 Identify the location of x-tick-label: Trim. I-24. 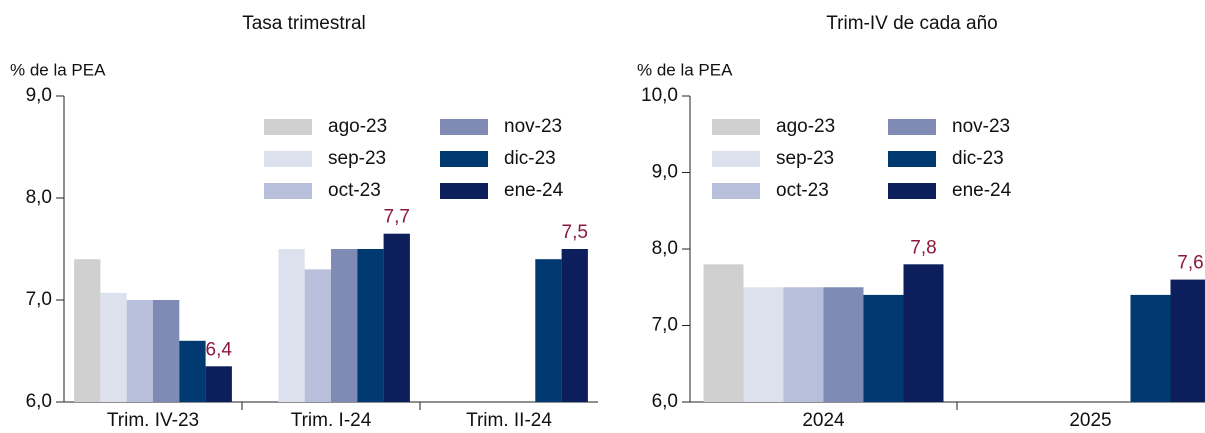
(331, 420).